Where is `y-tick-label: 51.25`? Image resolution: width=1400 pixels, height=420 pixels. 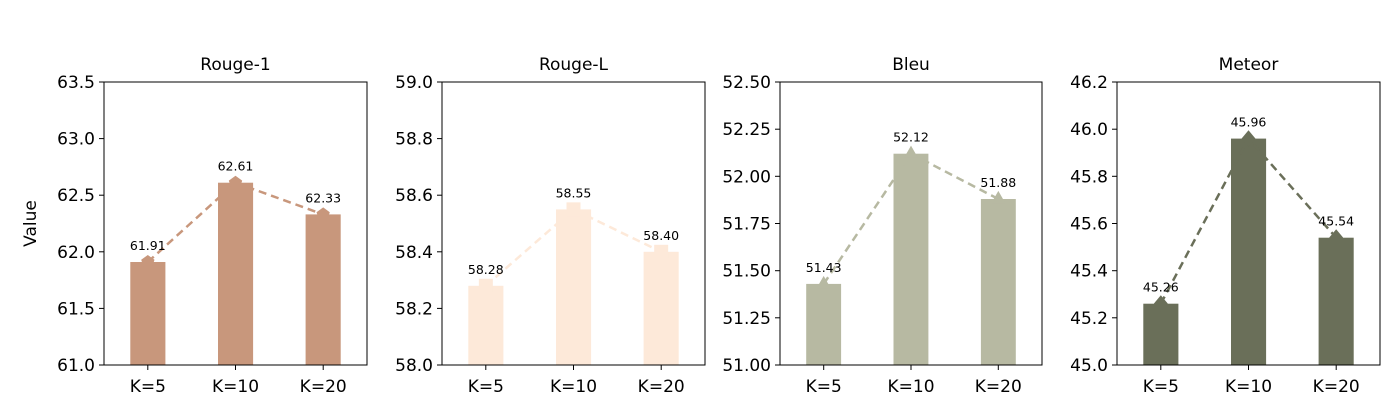
y-tick-label: 51.25 is located at coordinates (746, 319).